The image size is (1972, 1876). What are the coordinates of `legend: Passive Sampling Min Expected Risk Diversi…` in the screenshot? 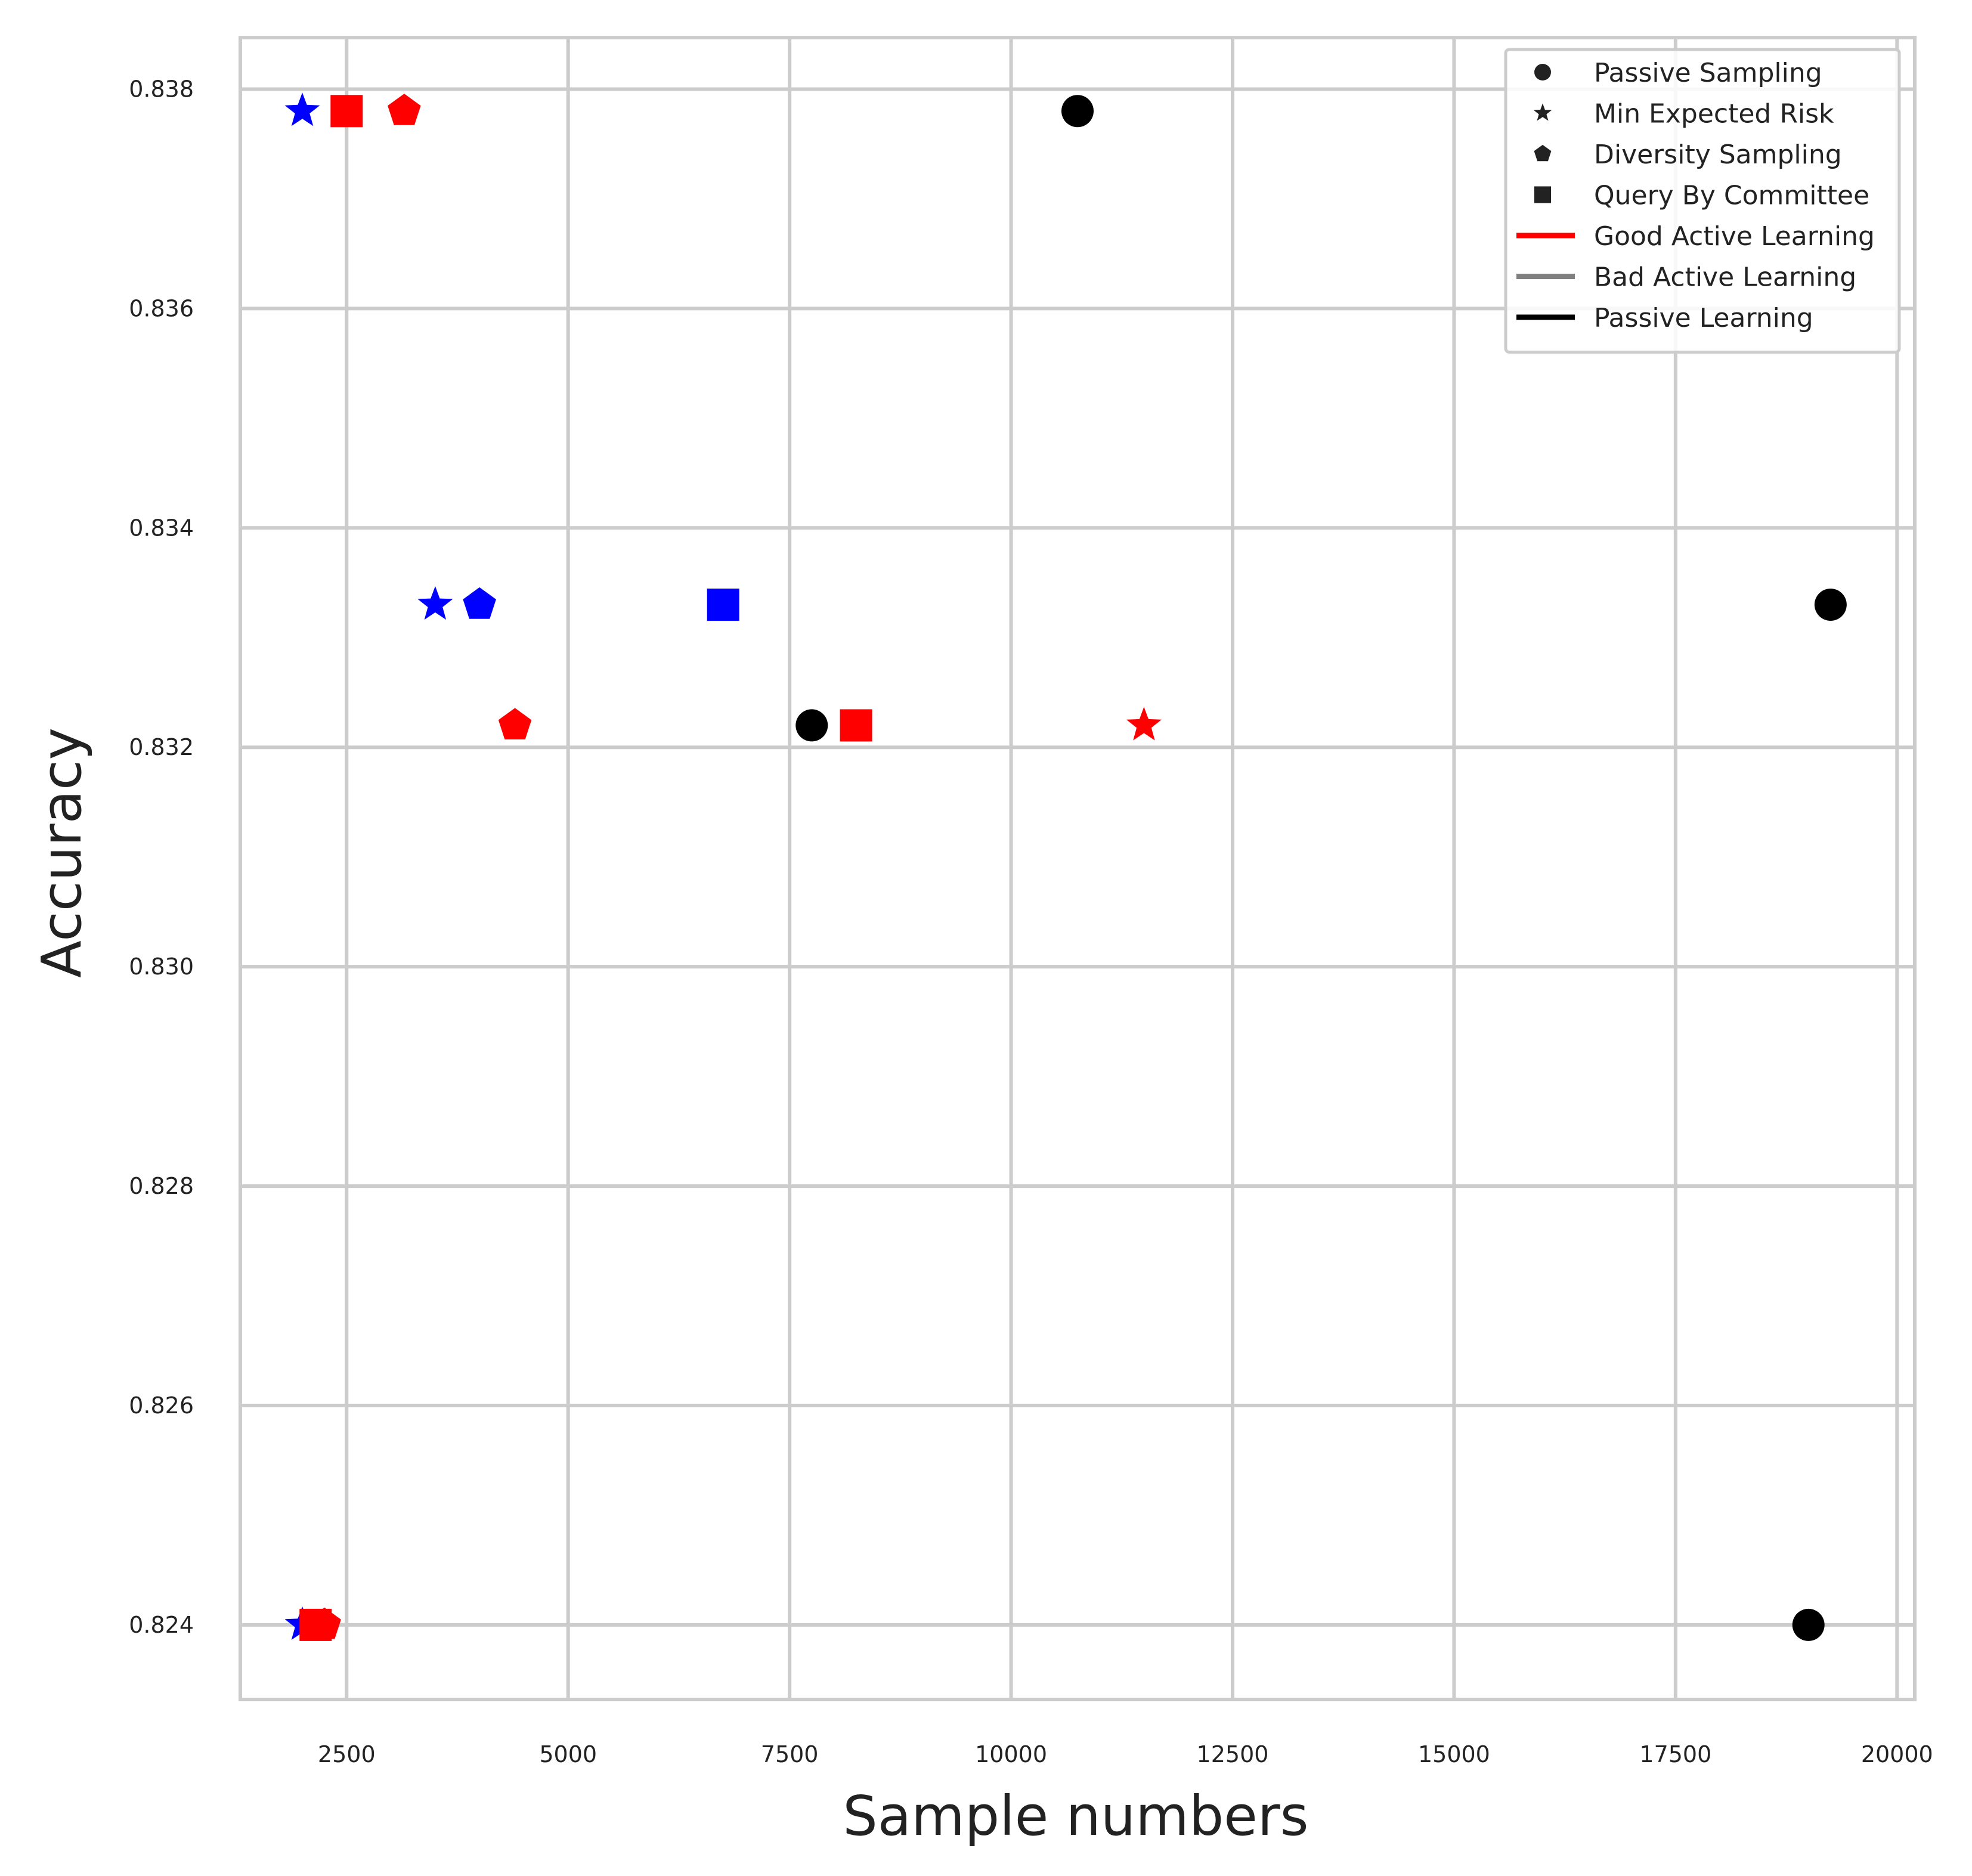 It's located at (1702, 201).